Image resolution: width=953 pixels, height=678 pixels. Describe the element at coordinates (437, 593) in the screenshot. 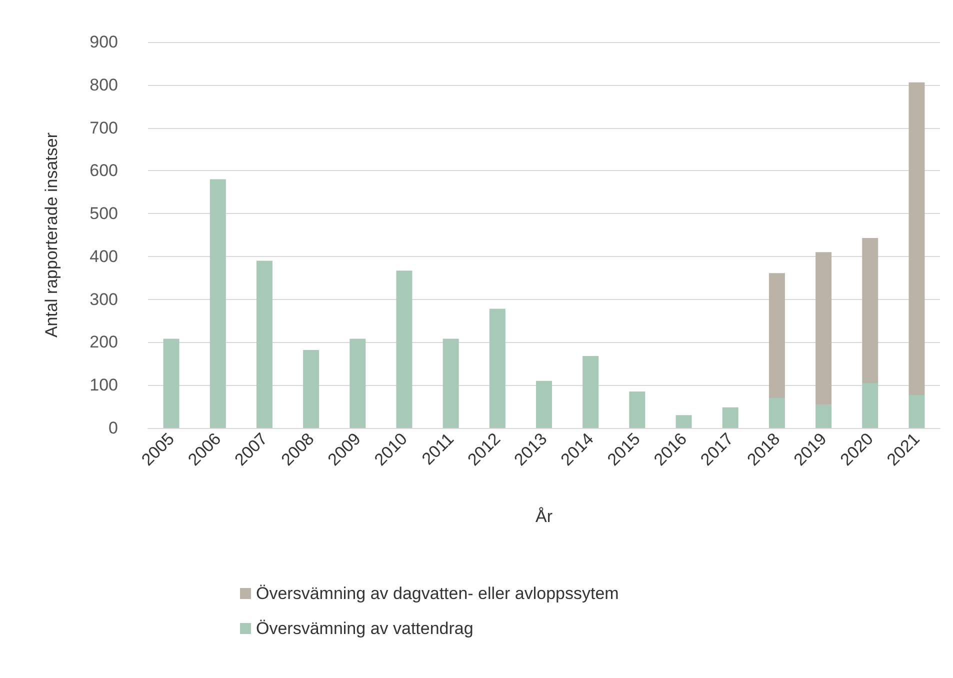

I see `legend-label: Översvämning av dagvatten- eller avloppssytem` at that location.